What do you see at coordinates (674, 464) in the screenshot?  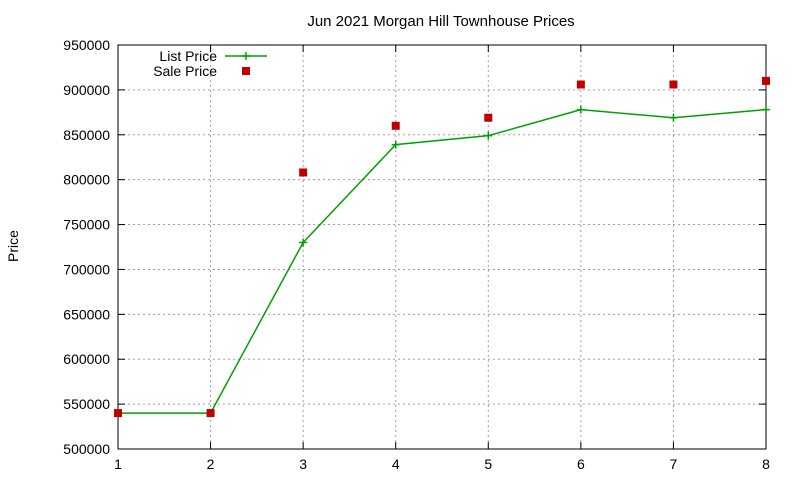 I see `x-tick-label: 7` at bounding box center [674, 464].